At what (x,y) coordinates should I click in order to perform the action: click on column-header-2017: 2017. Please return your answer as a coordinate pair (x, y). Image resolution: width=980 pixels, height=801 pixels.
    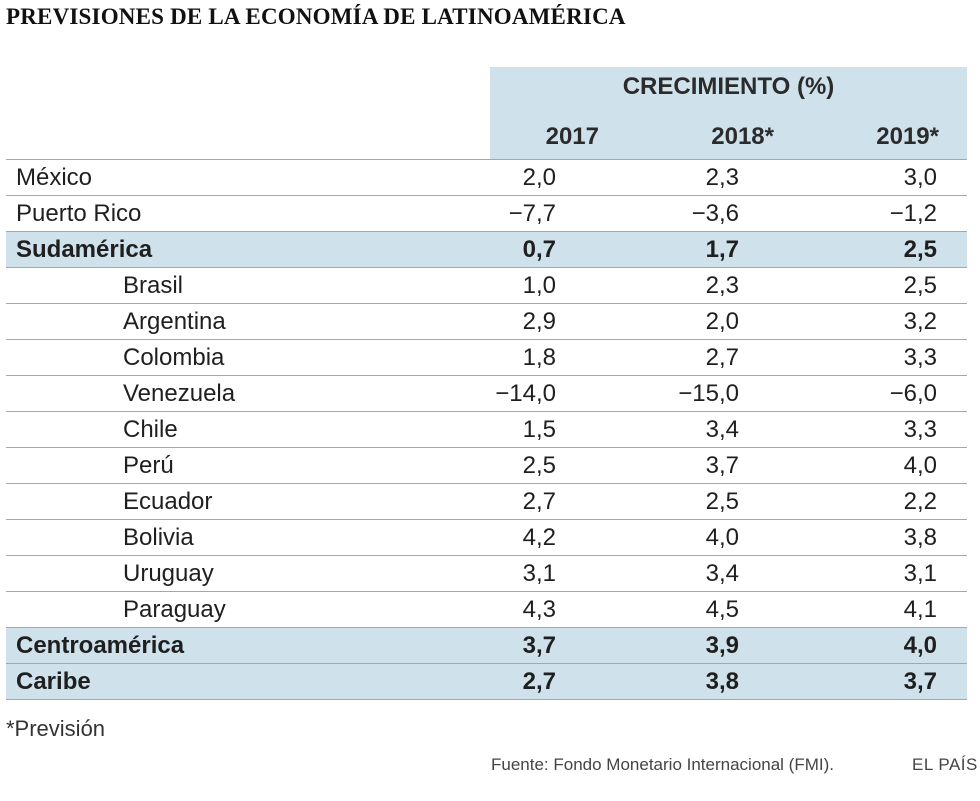
    Looking at the image, I should click on (572, 136).